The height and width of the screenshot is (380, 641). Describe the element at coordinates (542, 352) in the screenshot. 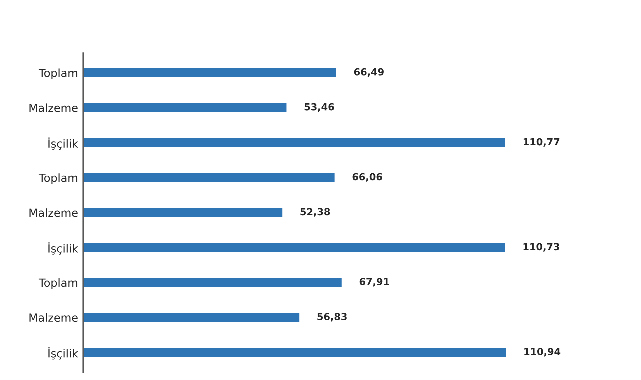

I see `data-label: 110,94` at that location.